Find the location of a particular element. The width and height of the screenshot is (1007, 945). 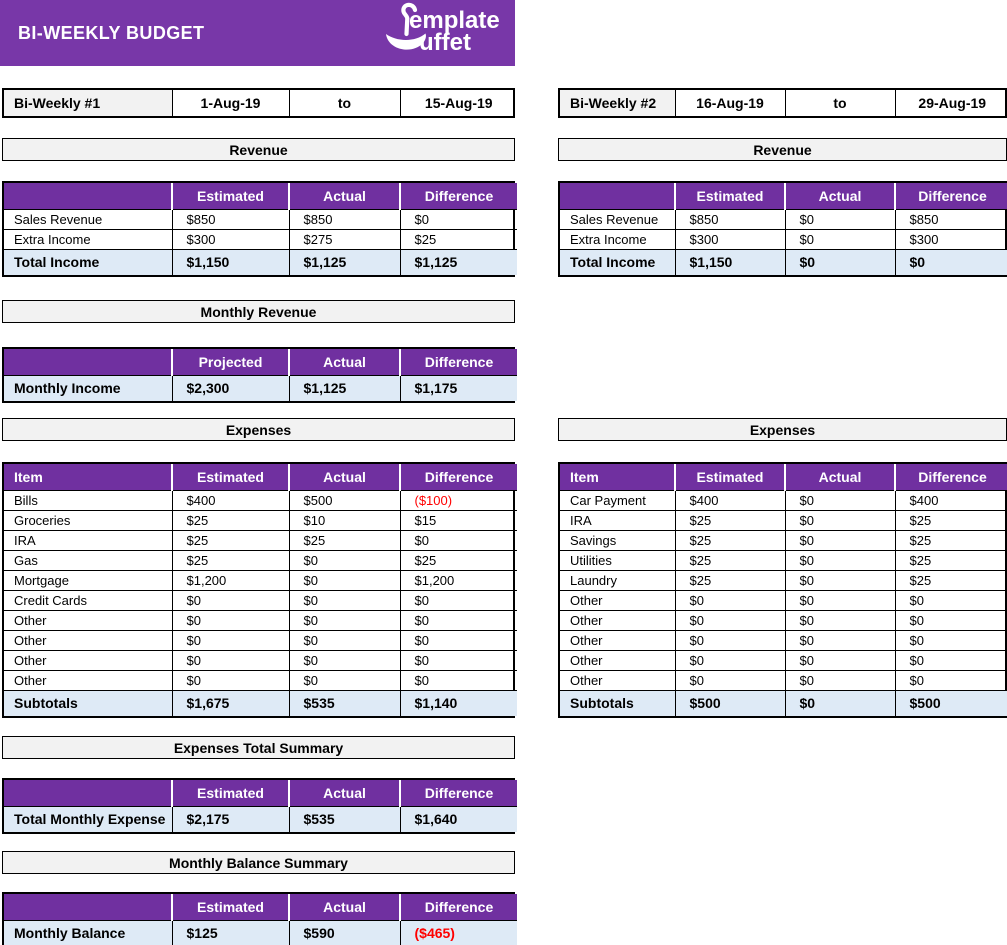

total-value-cell: $535 is located at coordinates (344, 818).